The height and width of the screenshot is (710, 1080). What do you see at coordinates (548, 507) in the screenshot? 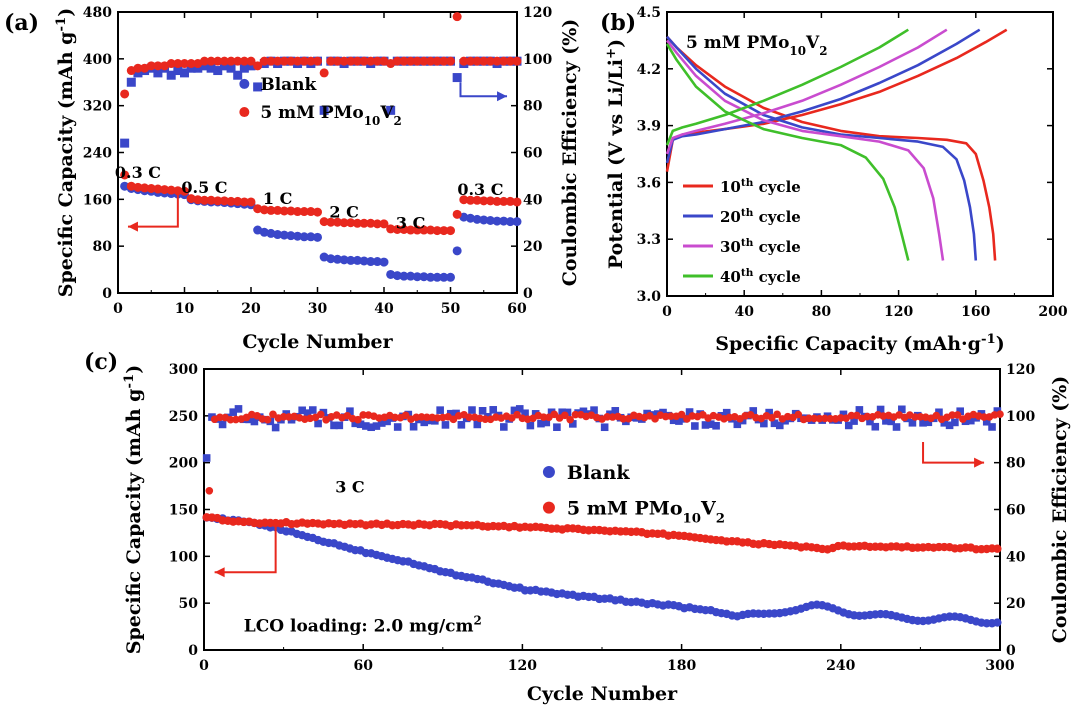
I see `panel-c-legend-marker-pmo` at bounding box center [548, 507].